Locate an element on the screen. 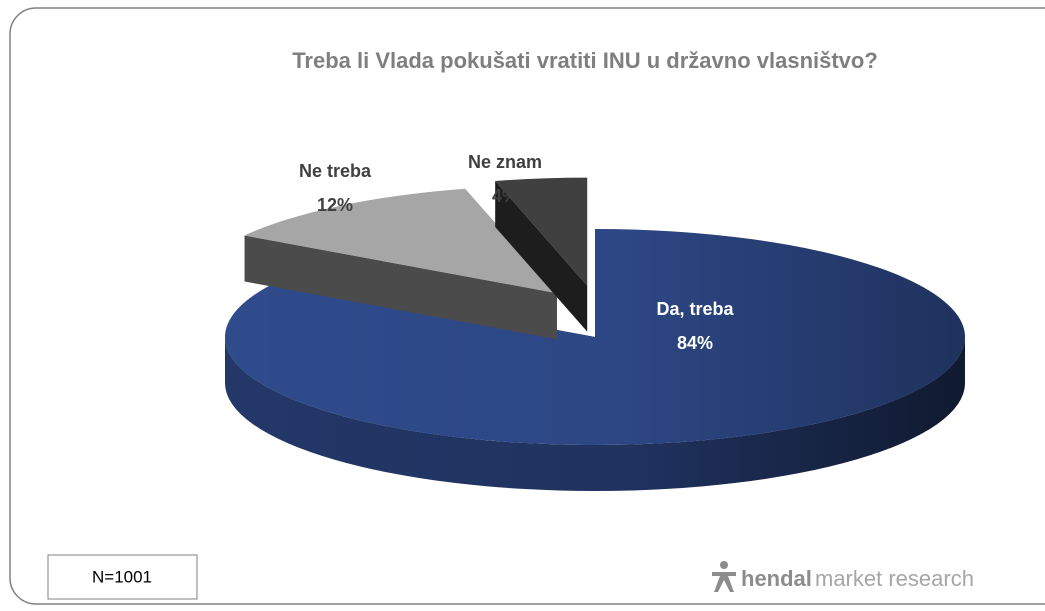  slice-labels: Da, treba 84% Ne treba 12% Ne znam 4% is located at coordinates (517, 252).